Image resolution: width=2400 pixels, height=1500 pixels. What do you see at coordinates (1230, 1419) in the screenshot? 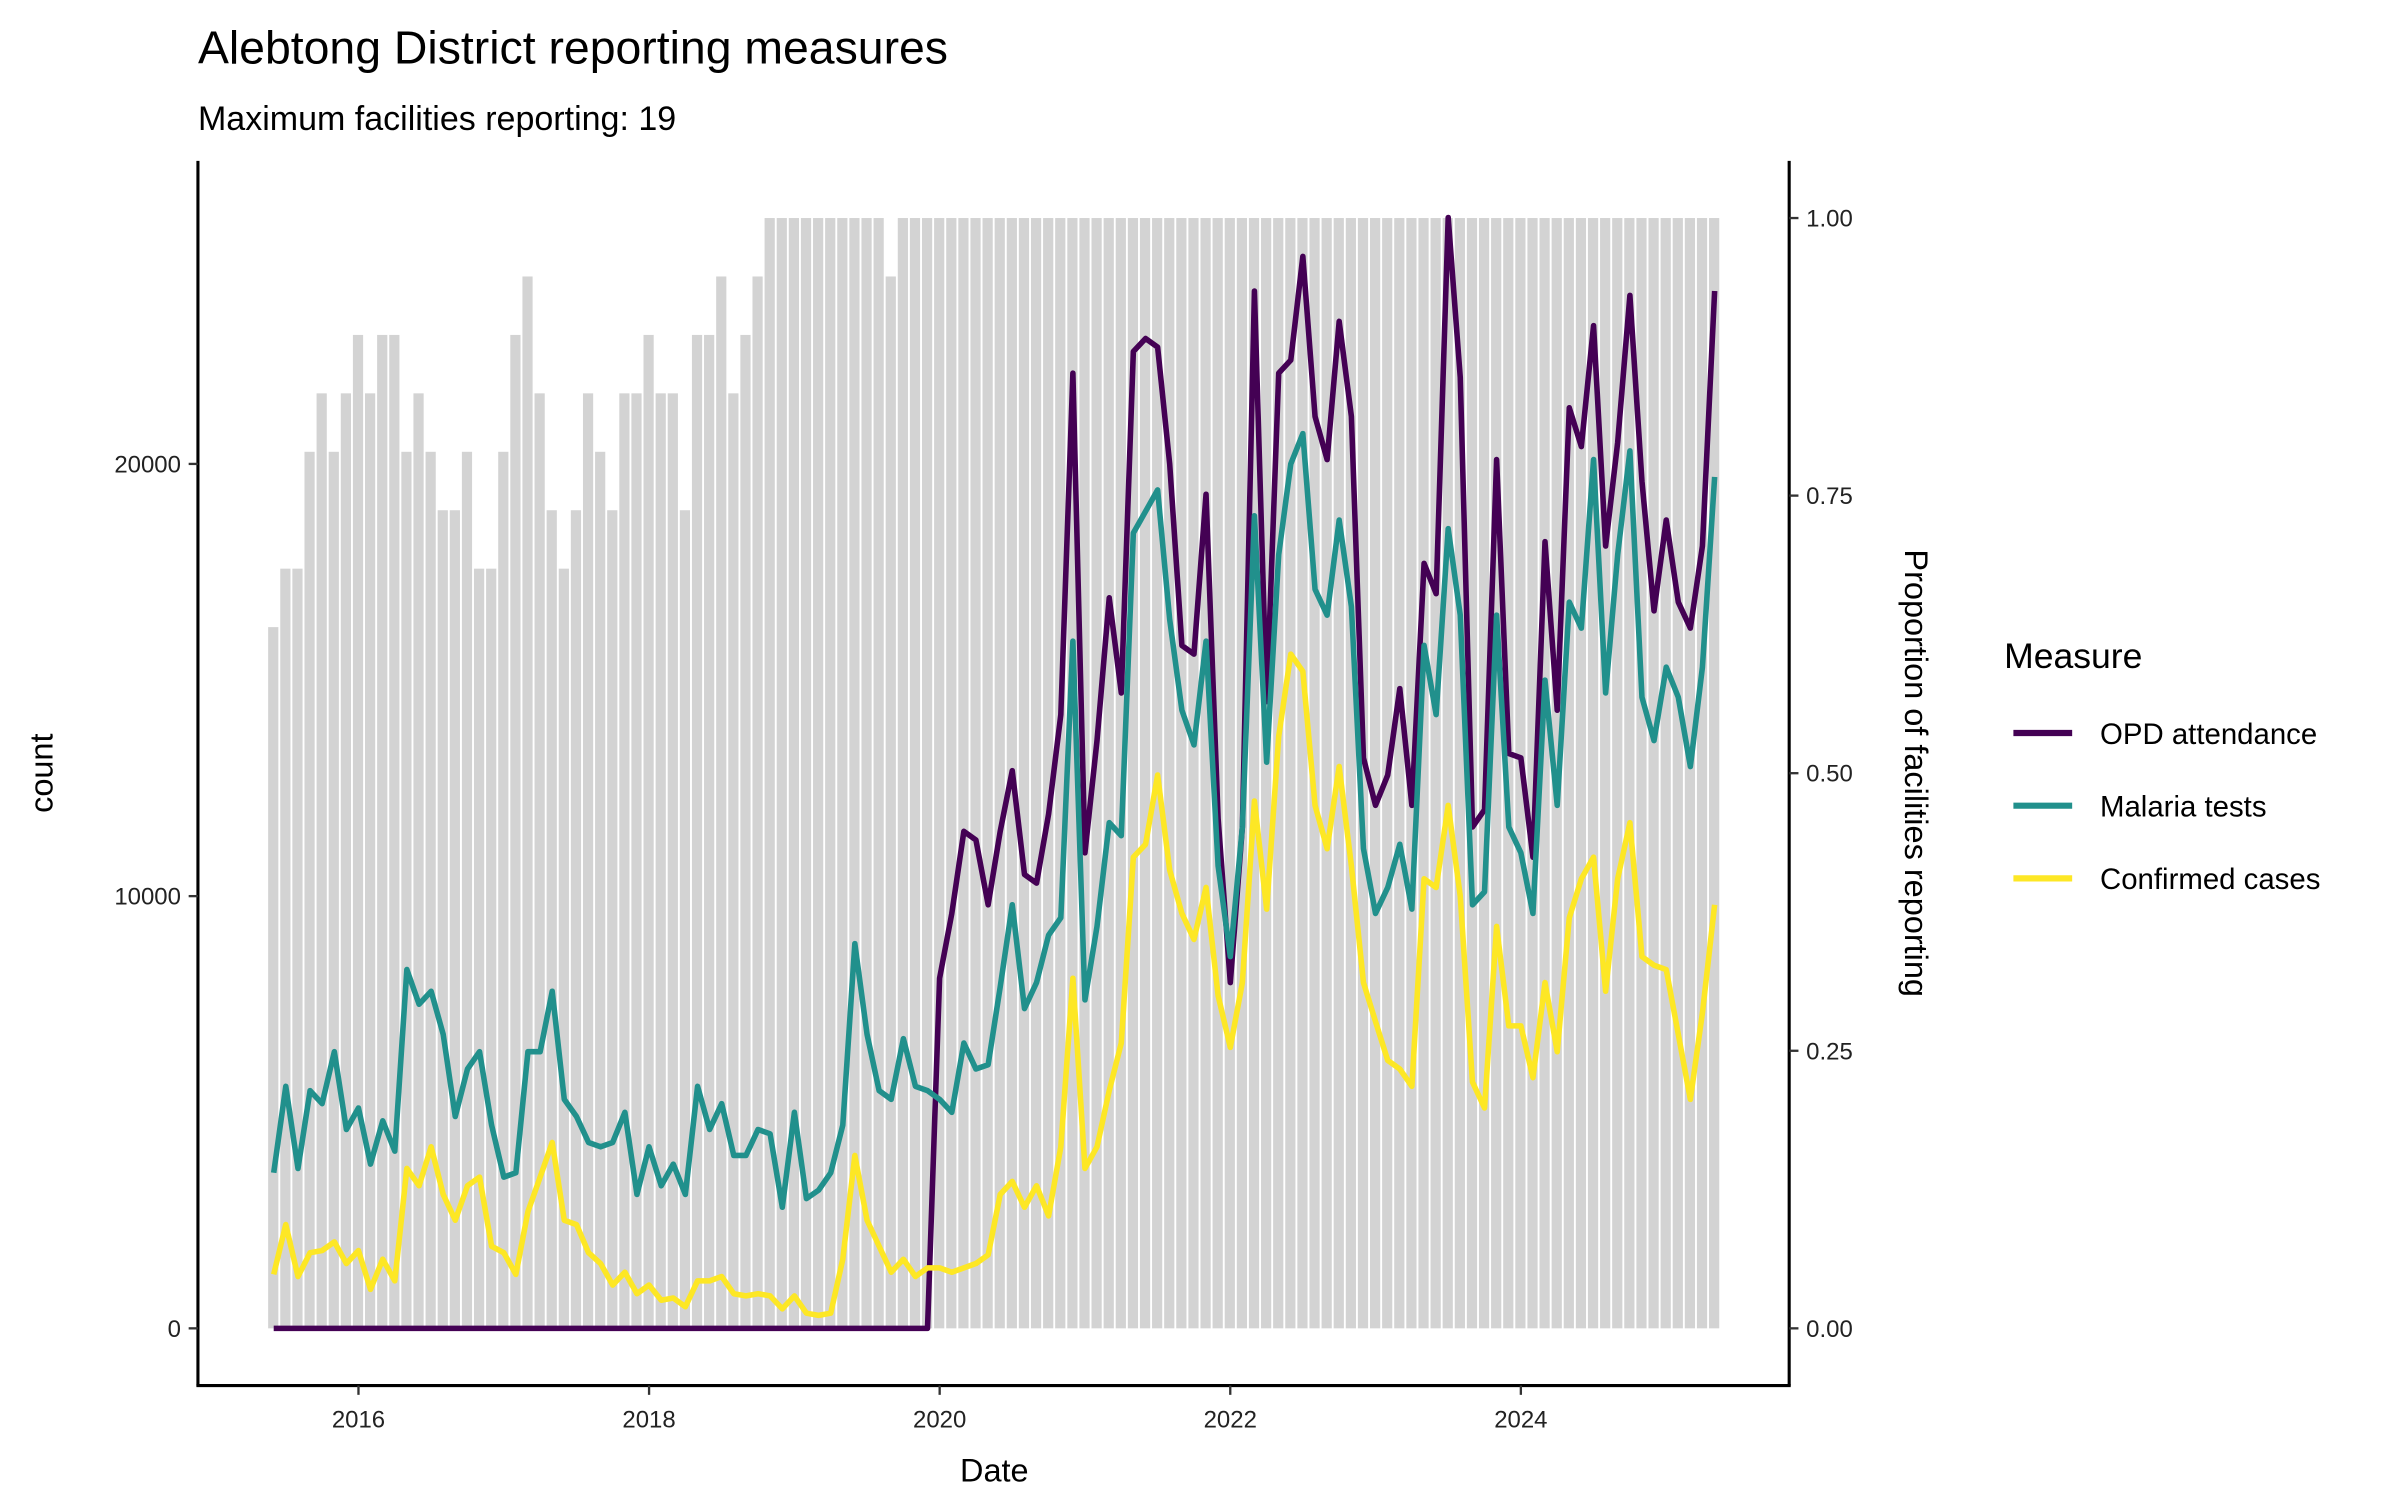
I see `x-tick-label: 2022` at bounding box center [1230, 1419].